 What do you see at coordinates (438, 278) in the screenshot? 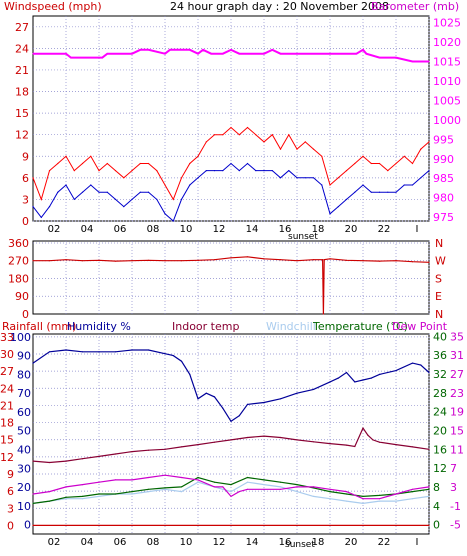
I see `compass-label: S` at bounding box center [438, 278].